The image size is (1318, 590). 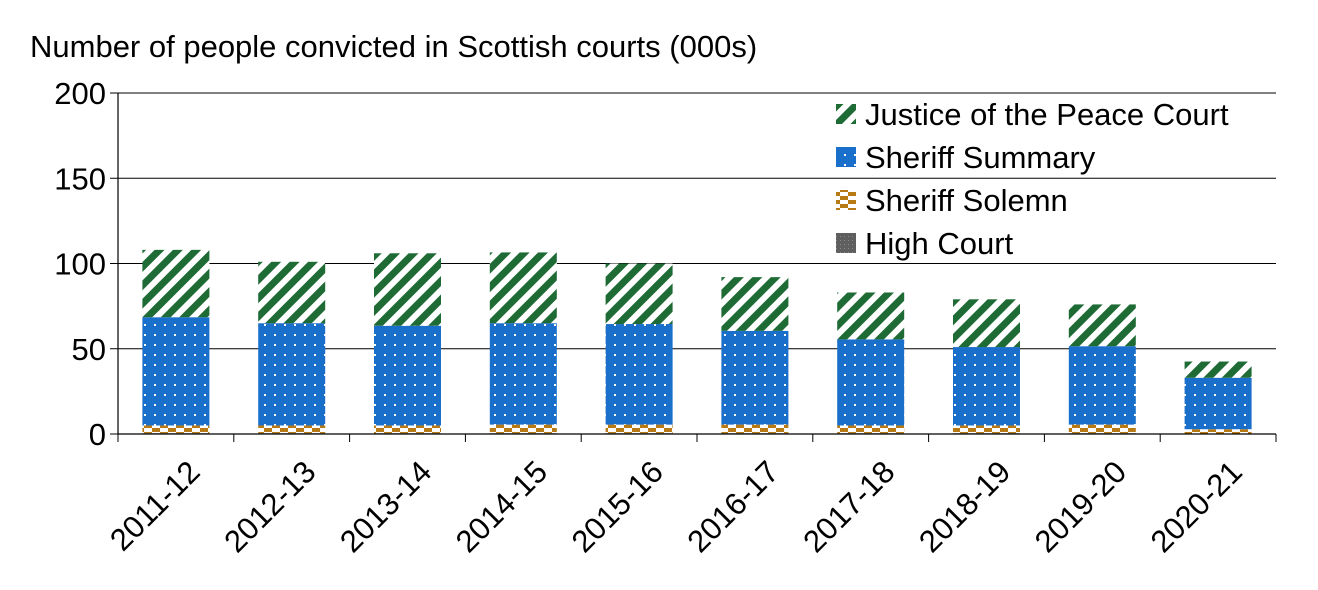 I want to click on legend-swatch-solemn, so click(x=846, y=200).